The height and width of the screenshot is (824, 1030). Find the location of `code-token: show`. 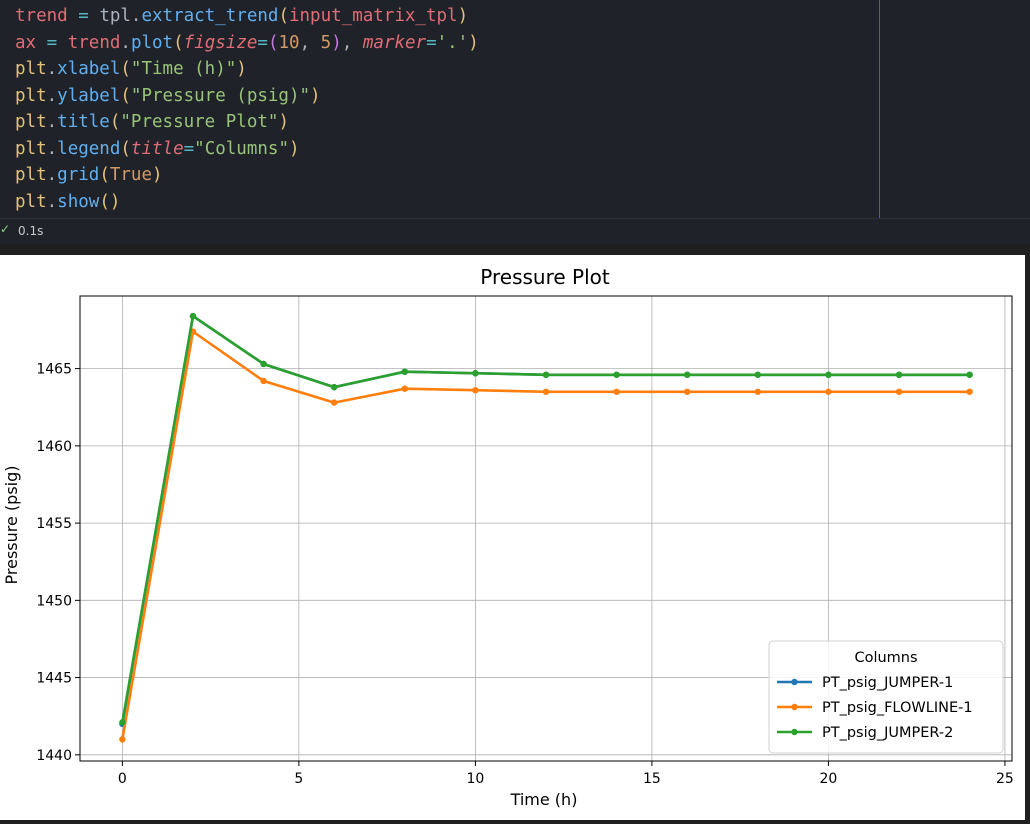

code-token: show is located at coordinates (78, 201).